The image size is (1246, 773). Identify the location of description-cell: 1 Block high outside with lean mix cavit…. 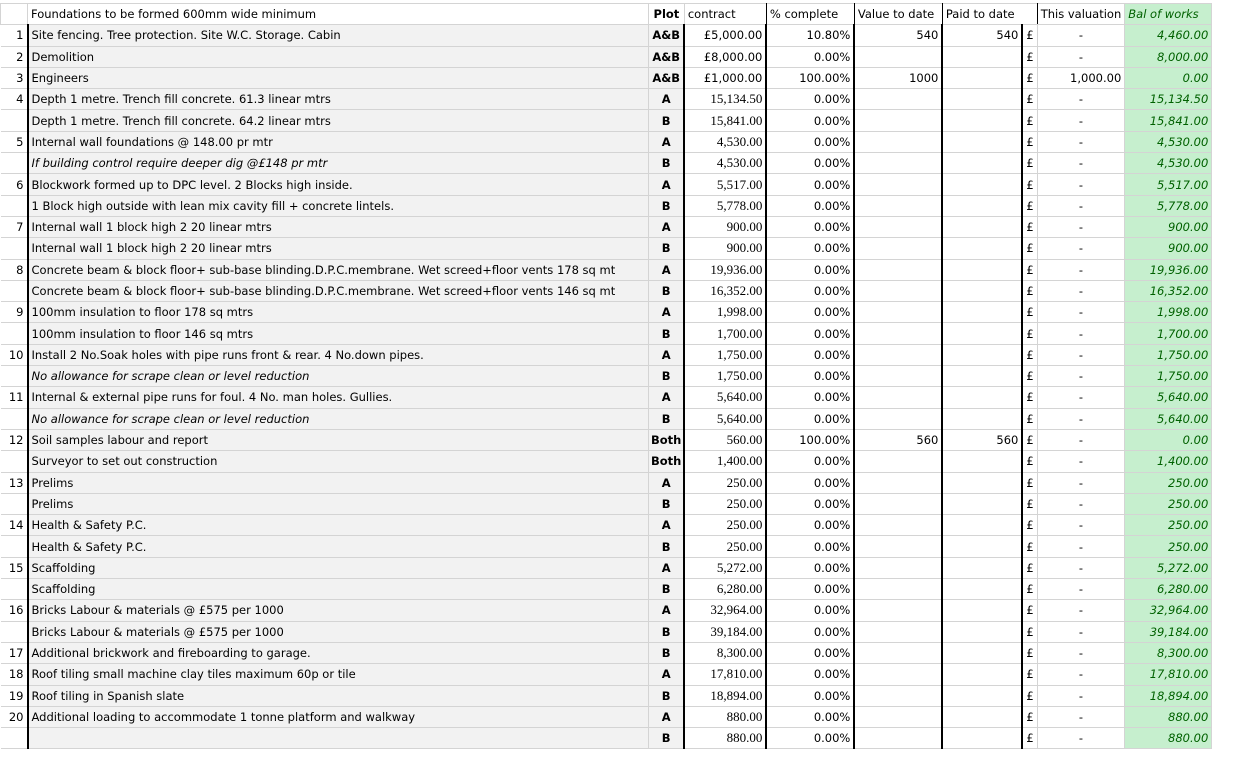
(338, 205).